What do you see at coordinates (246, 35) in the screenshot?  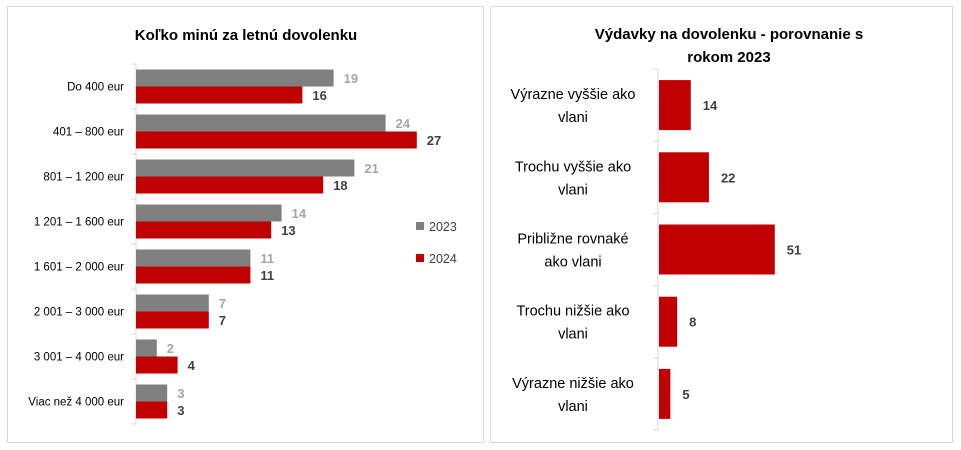 I see `chart-title: Koľko minú za letnú dovolenku` at bounding box center [246, 35].